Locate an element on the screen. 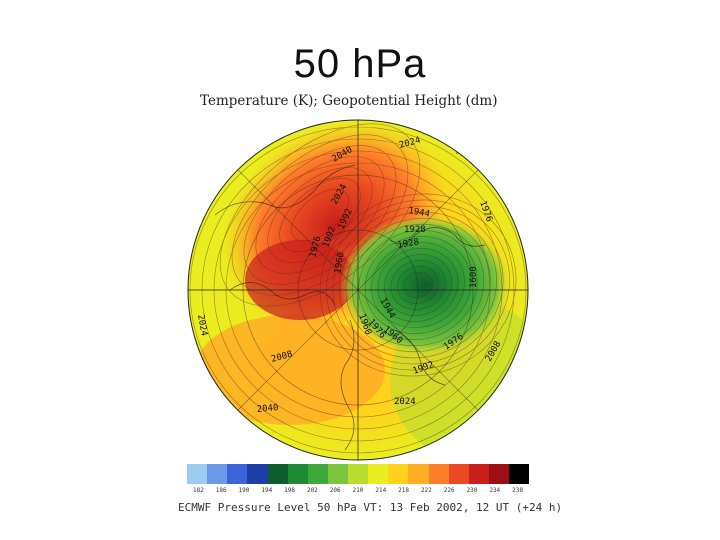 The width and height of the screenshot is (720, 540). contour-label: 1600 is located at coordinates (474, 277).